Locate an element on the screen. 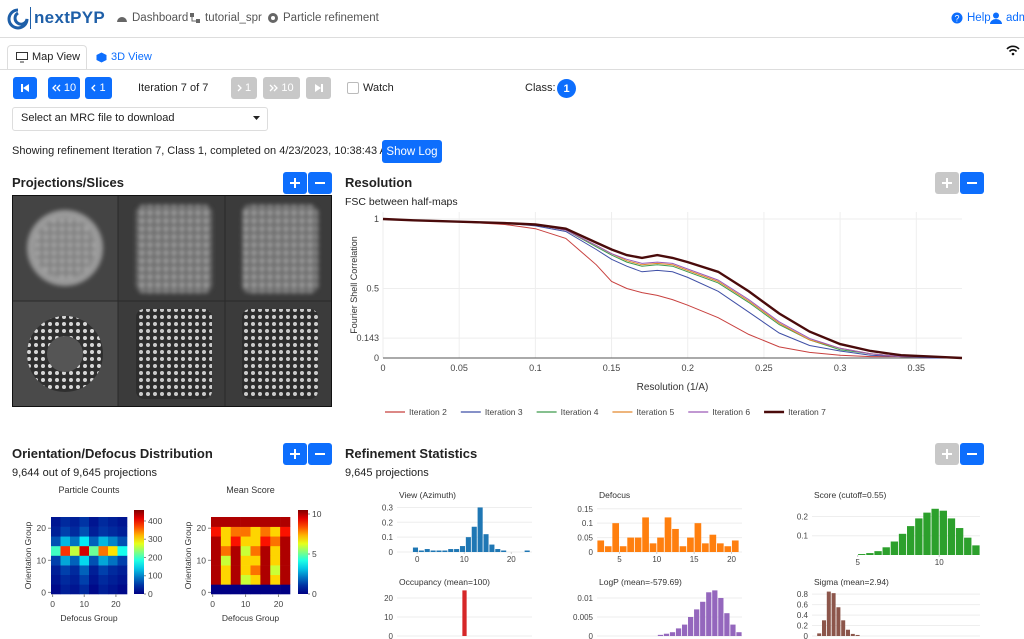 The image size is (1024, 639). class-badge: 1 is located at coordinates (566, 88).